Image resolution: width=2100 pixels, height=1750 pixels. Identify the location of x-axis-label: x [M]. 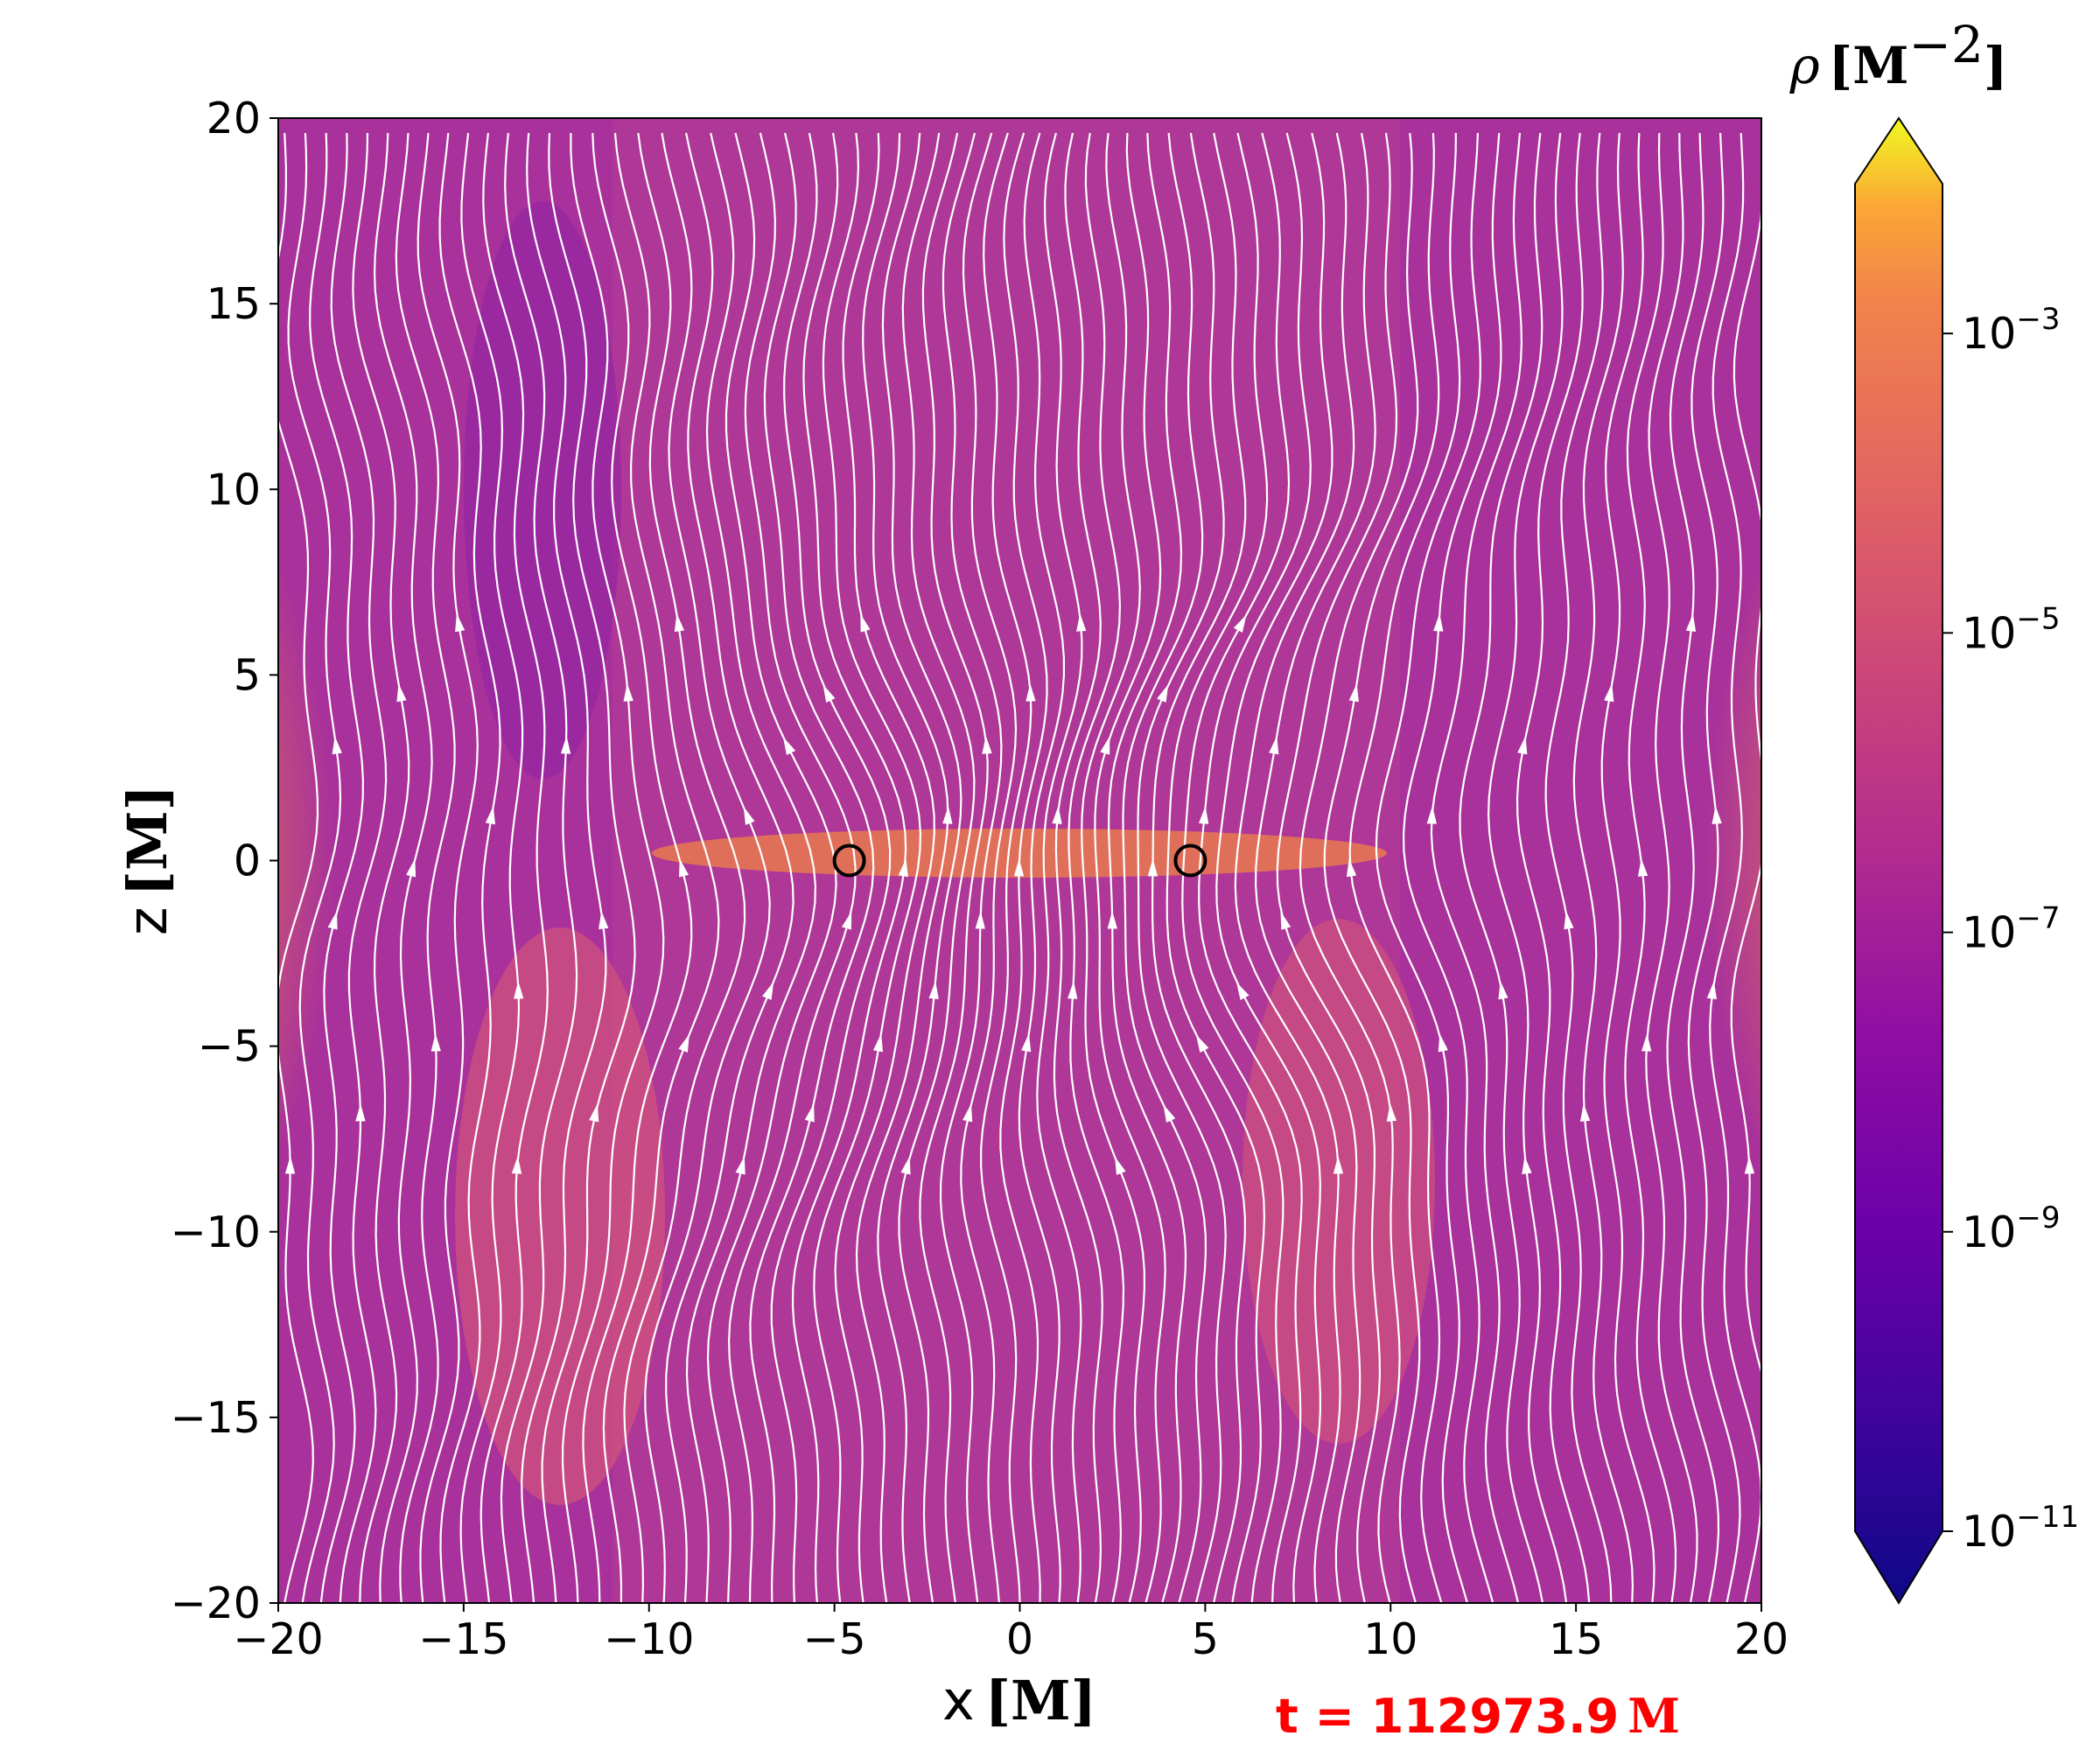
(1019, 1700).